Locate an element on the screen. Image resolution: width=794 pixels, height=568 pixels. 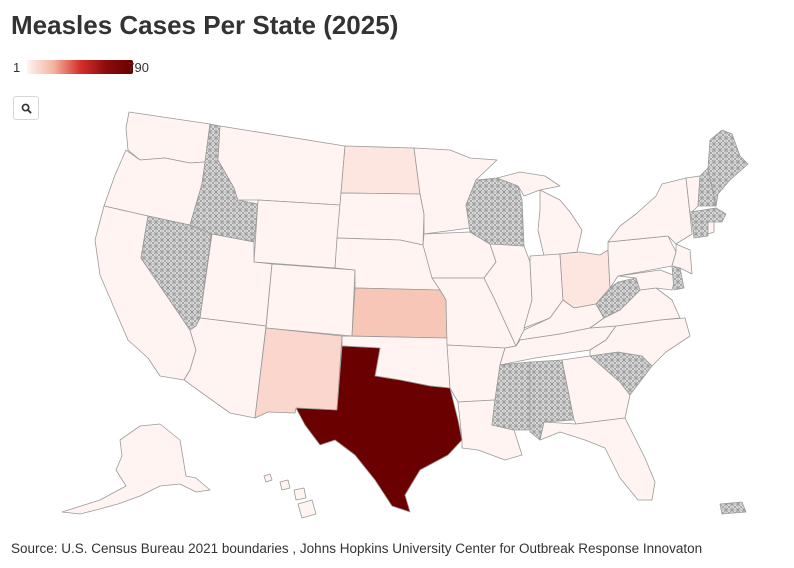
map-title: Measles Cases Per State (2025) is located at coordinates (205, 25).